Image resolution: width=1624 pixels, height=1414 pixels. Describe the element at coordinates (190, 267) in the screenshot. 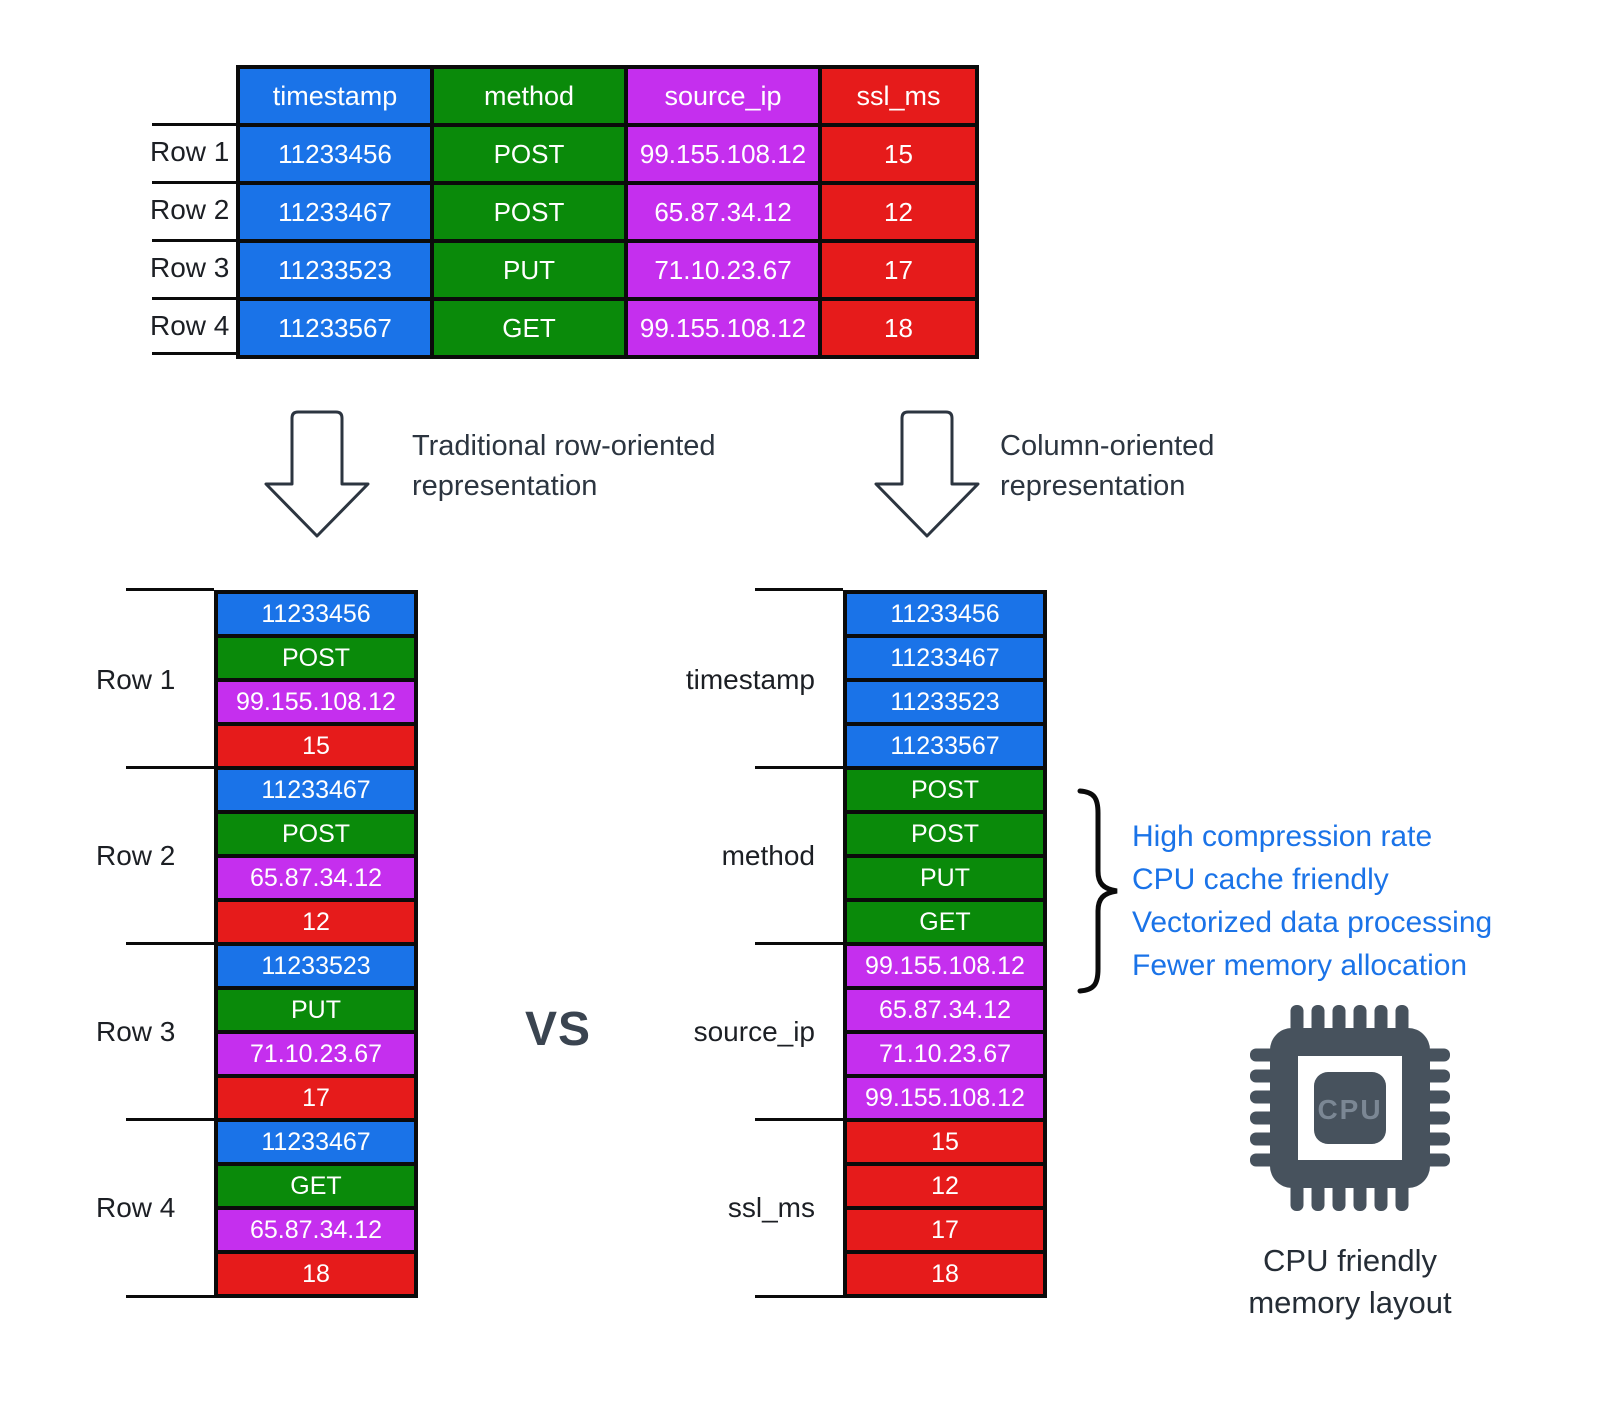

I see `row-label: Row 3` at that location.